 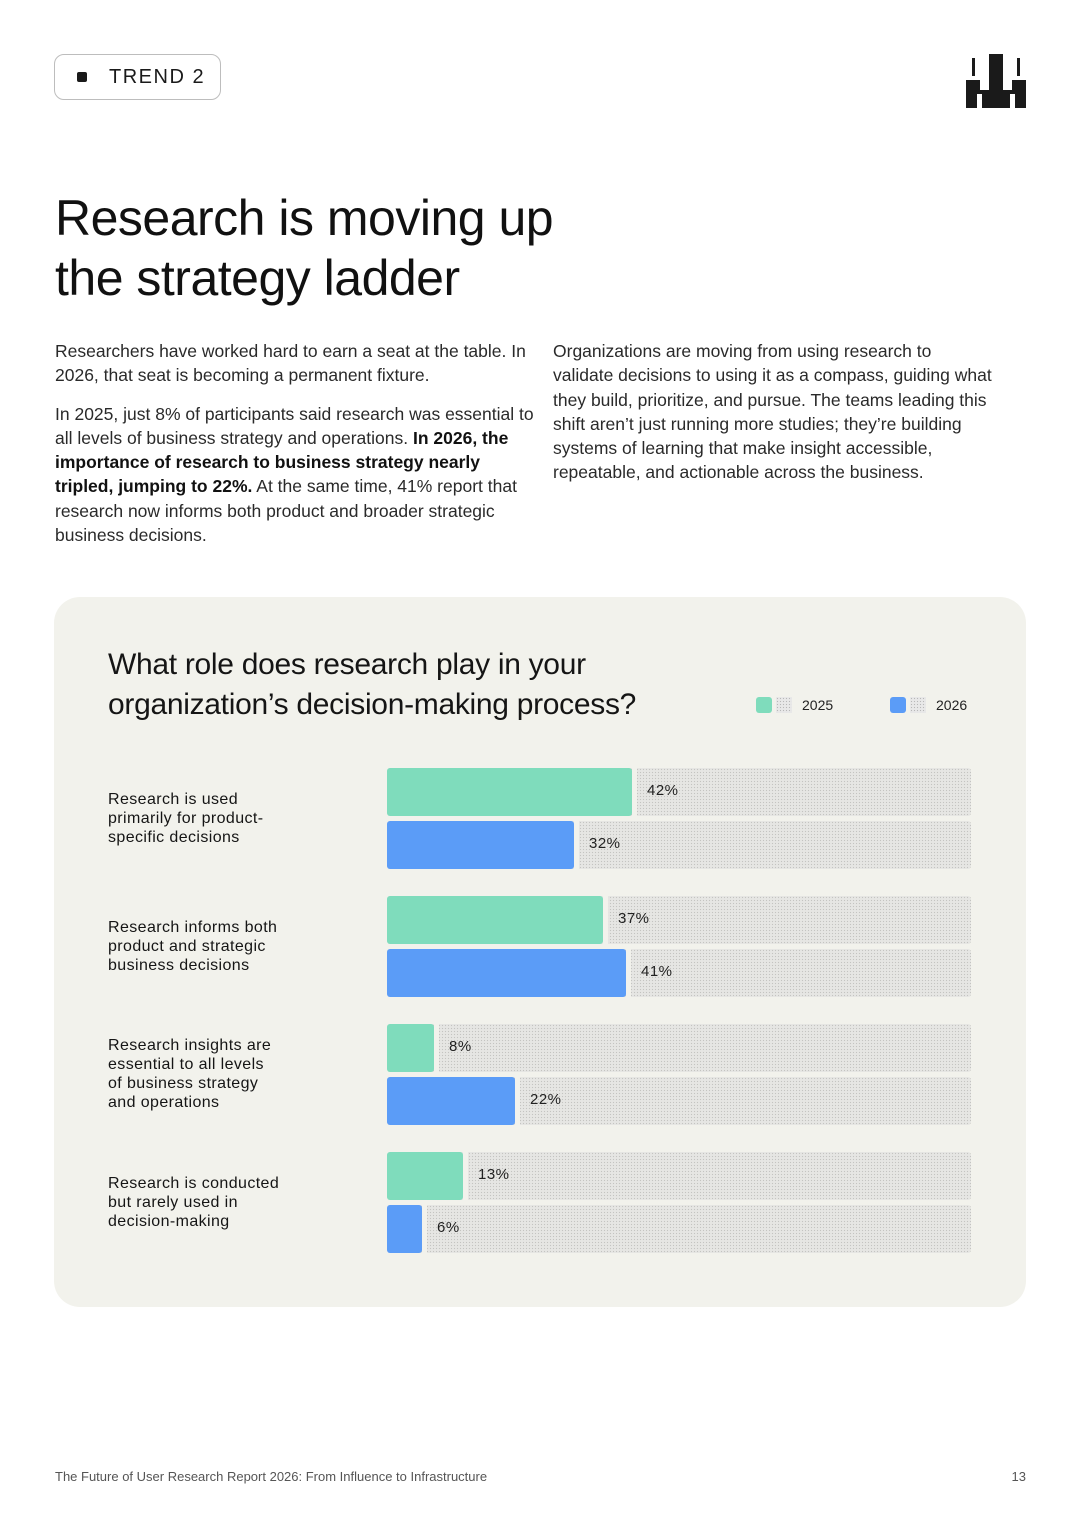 What do you see at coordinates (634, 918) in the screenshot?
I see `data-label: 37%` at bounding box center [634, 918].